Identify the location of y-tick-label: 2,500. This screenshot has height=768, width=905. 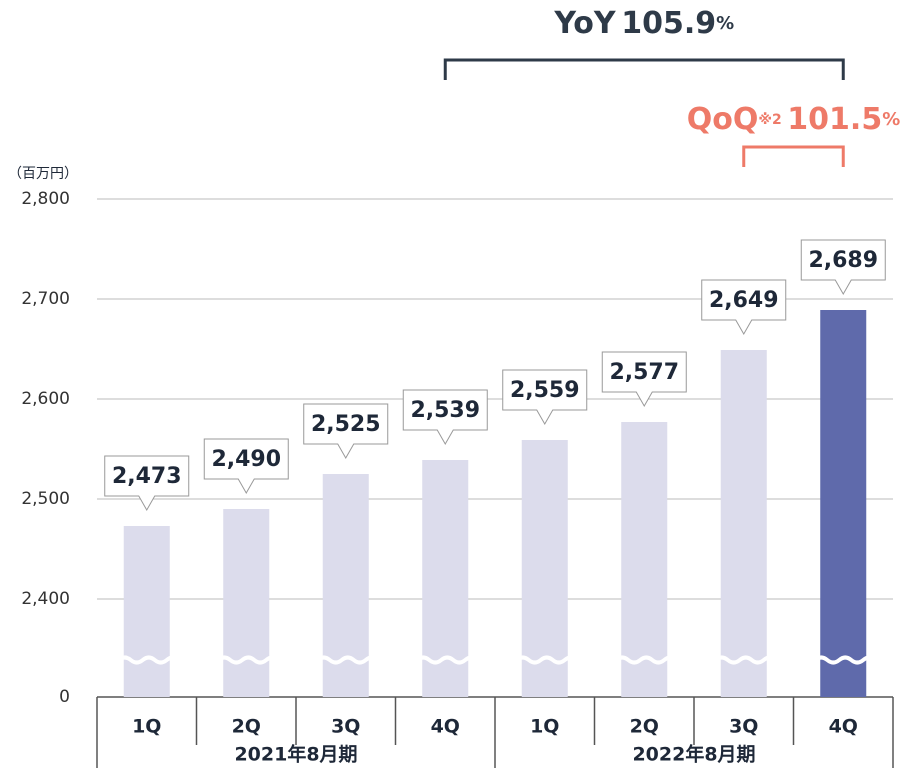
(45, 499).